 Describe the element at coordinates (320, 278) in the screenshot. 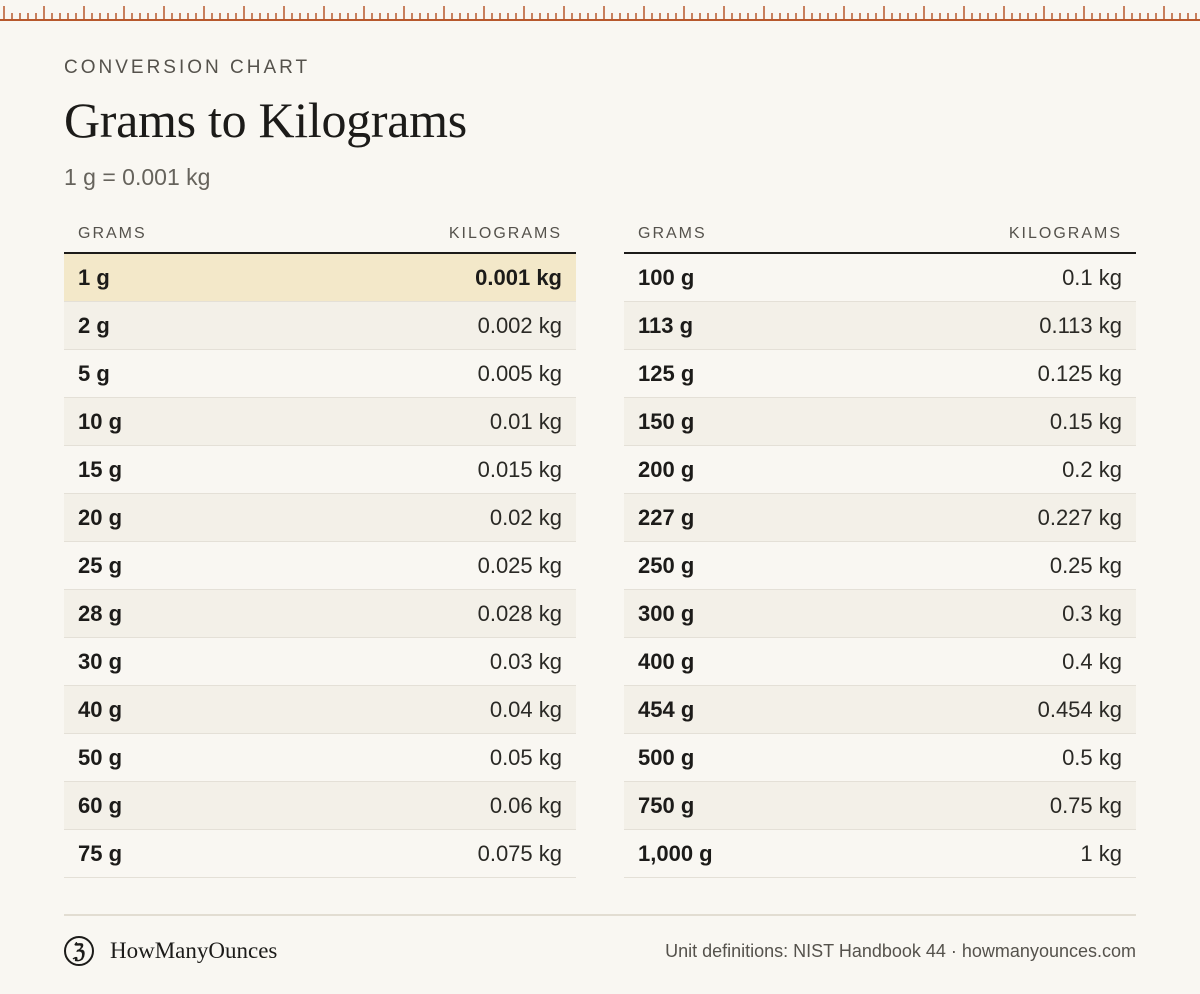

I see `table-row-highlighted: 1 g 0.001 kg` at that location.